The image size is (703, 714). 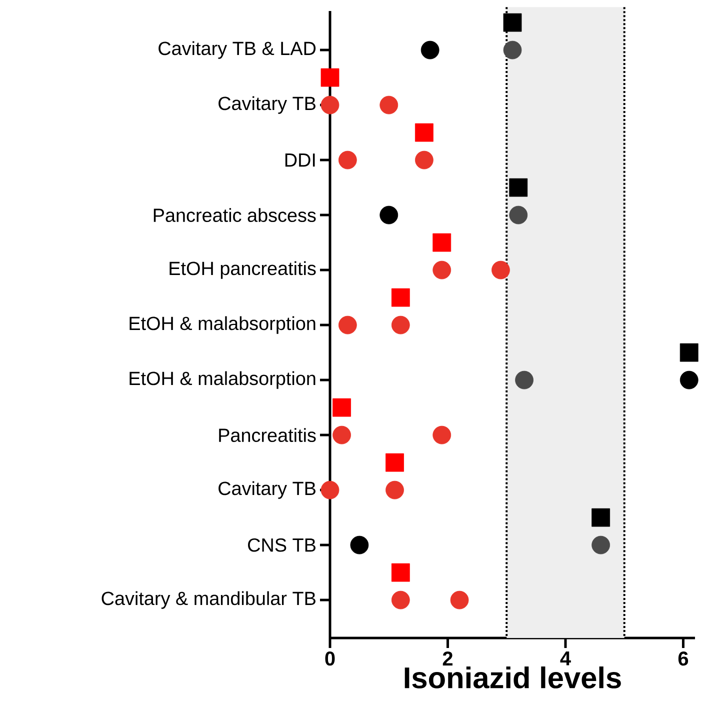 What do you see at coordinates (237, 50) in the screenshot?
I see `y-tick-label: Cavitary TB & LAD` at bounding box center [237, 50].